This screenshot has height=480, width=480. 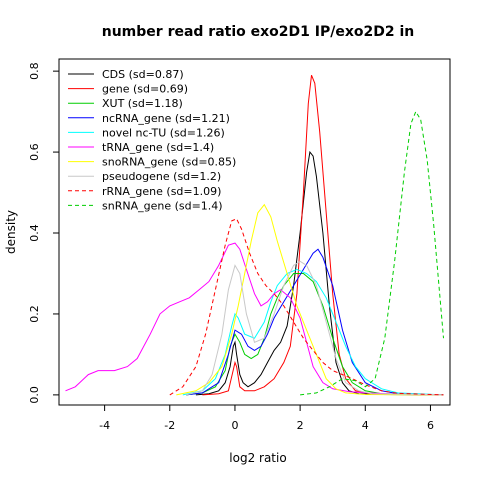 What do you see at coordinates (34, 233) in the screenshot?
I see `y-tick-label: 0.4` at bounding box center [34, 233].